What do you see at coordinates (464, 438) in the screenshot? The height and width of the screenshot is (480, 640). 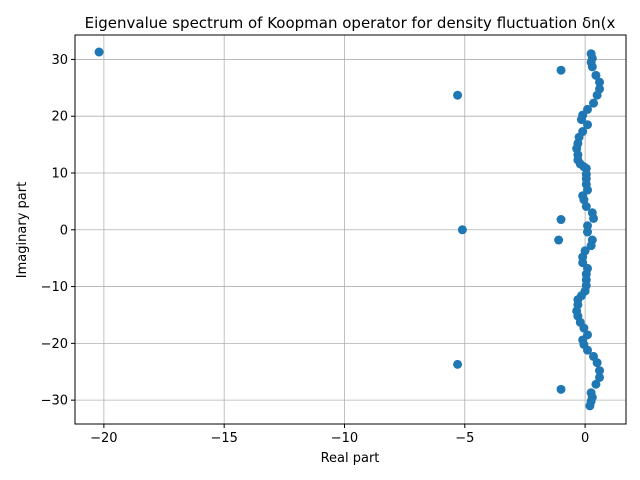 I see `x-tick-label: −5` at bounding box center [464, 438].